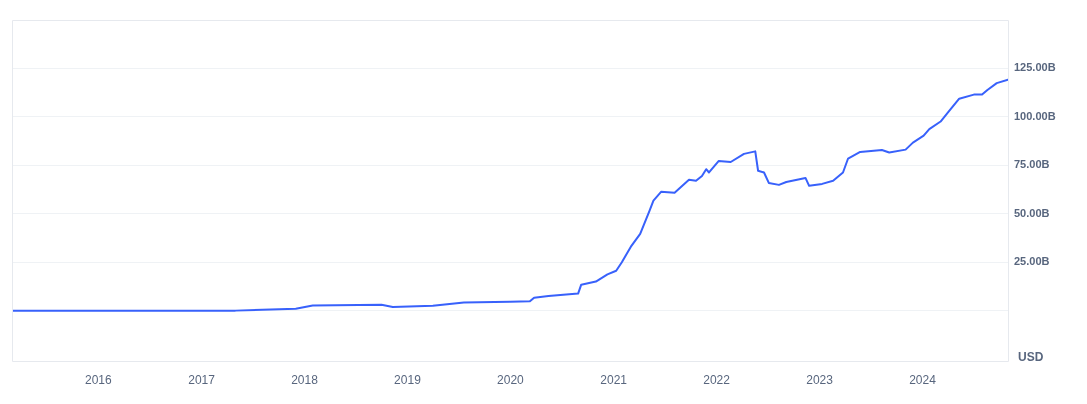 This screenshot has height=404, width=1087. I want to click on x-tick-label: 2017, so click(202, 379).